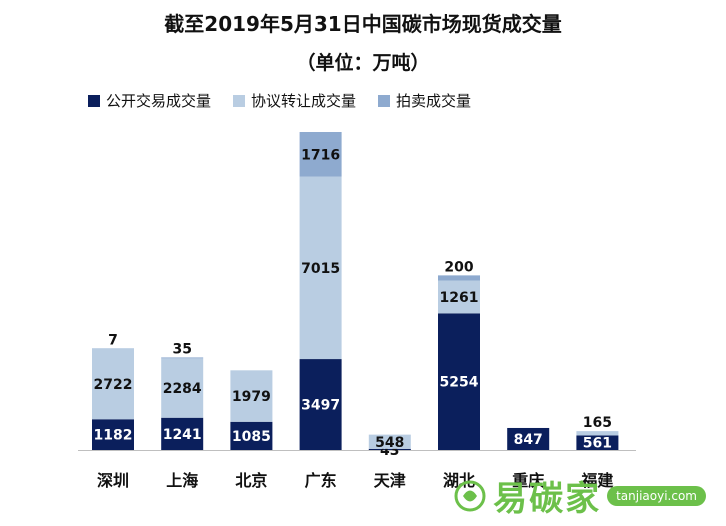 The width and height of the screenshot is (726, 526). Describe the element at coordinates (458, 267) in the screenshot. I see `data-label: 200` at that location.